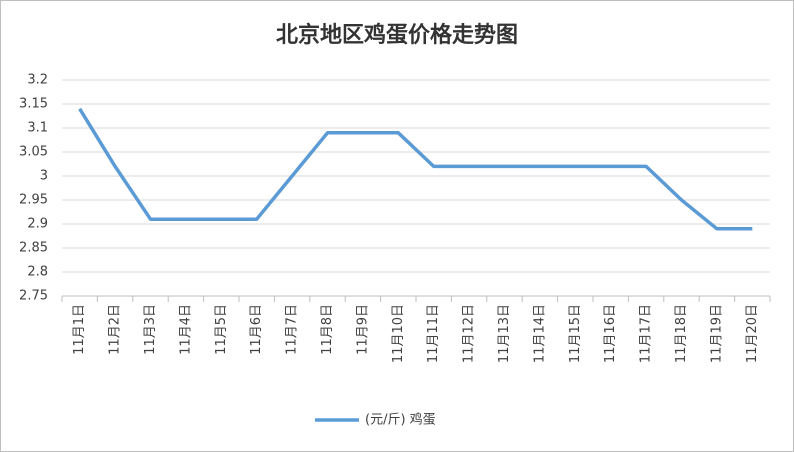  I want to click on x-tick-label: 11月4日, so click(185, 329).